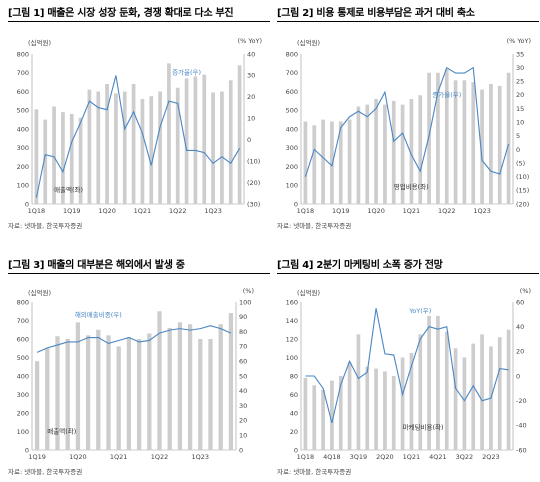  I want to click on y-left-tick-label: 200, so click(23, 167).